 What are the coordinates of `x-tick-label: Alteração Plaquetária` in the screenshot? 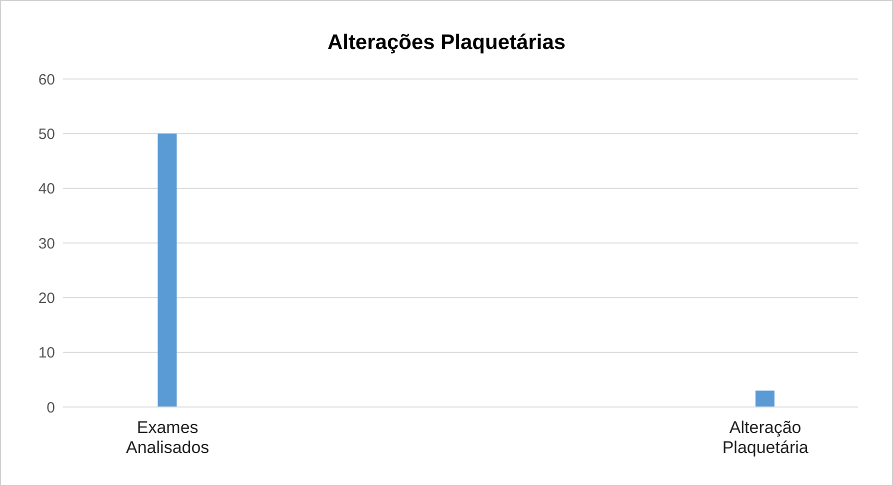 It's located at (765, 437).